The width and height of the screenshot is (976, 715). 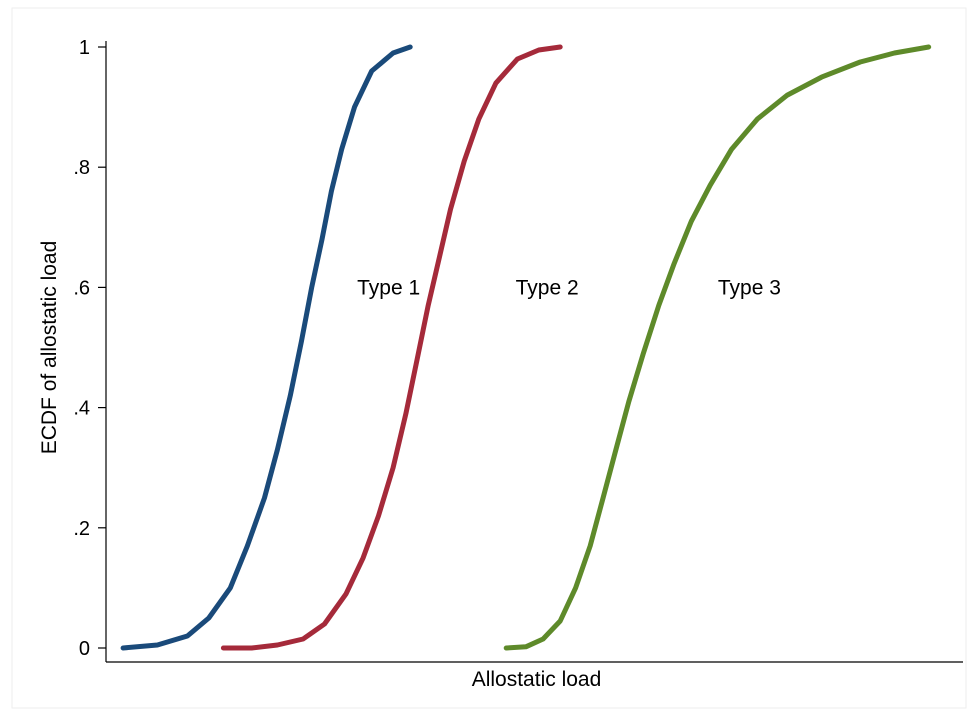 I want to click on series-labels: Type 1 Type 2 Type 3, so click(x=569, y=287).